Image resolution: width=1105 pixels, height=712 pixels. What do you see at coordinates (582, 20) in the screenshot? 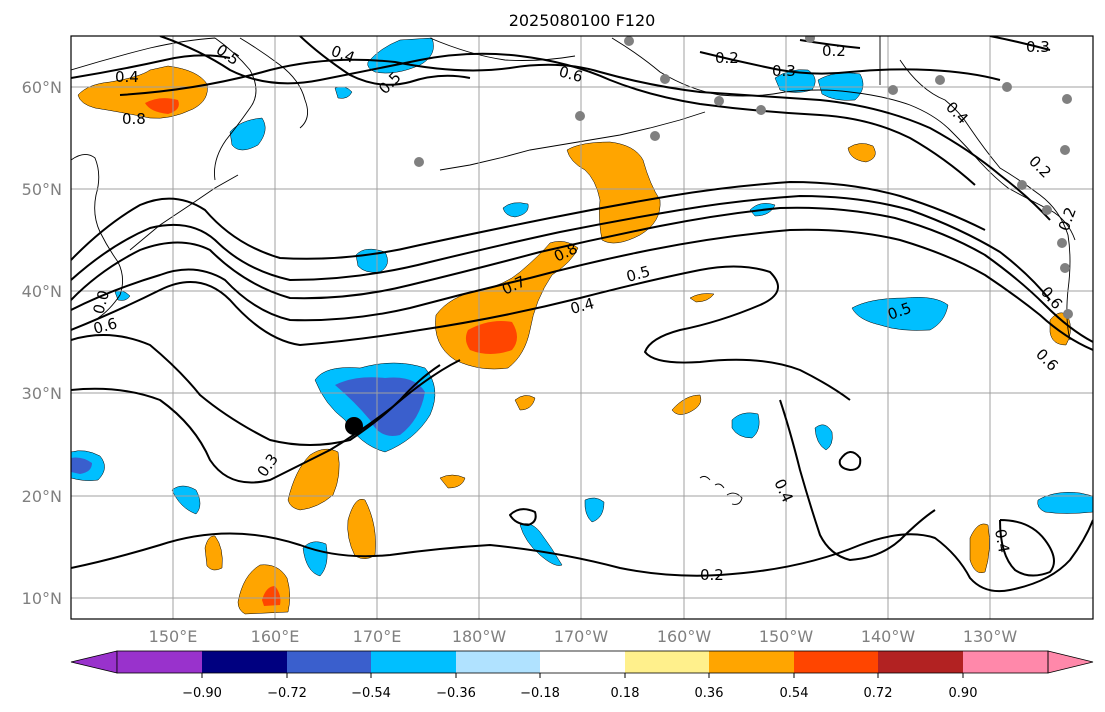
I see `figure-title: 2025080100 F120` at bounding box center [582, 20].